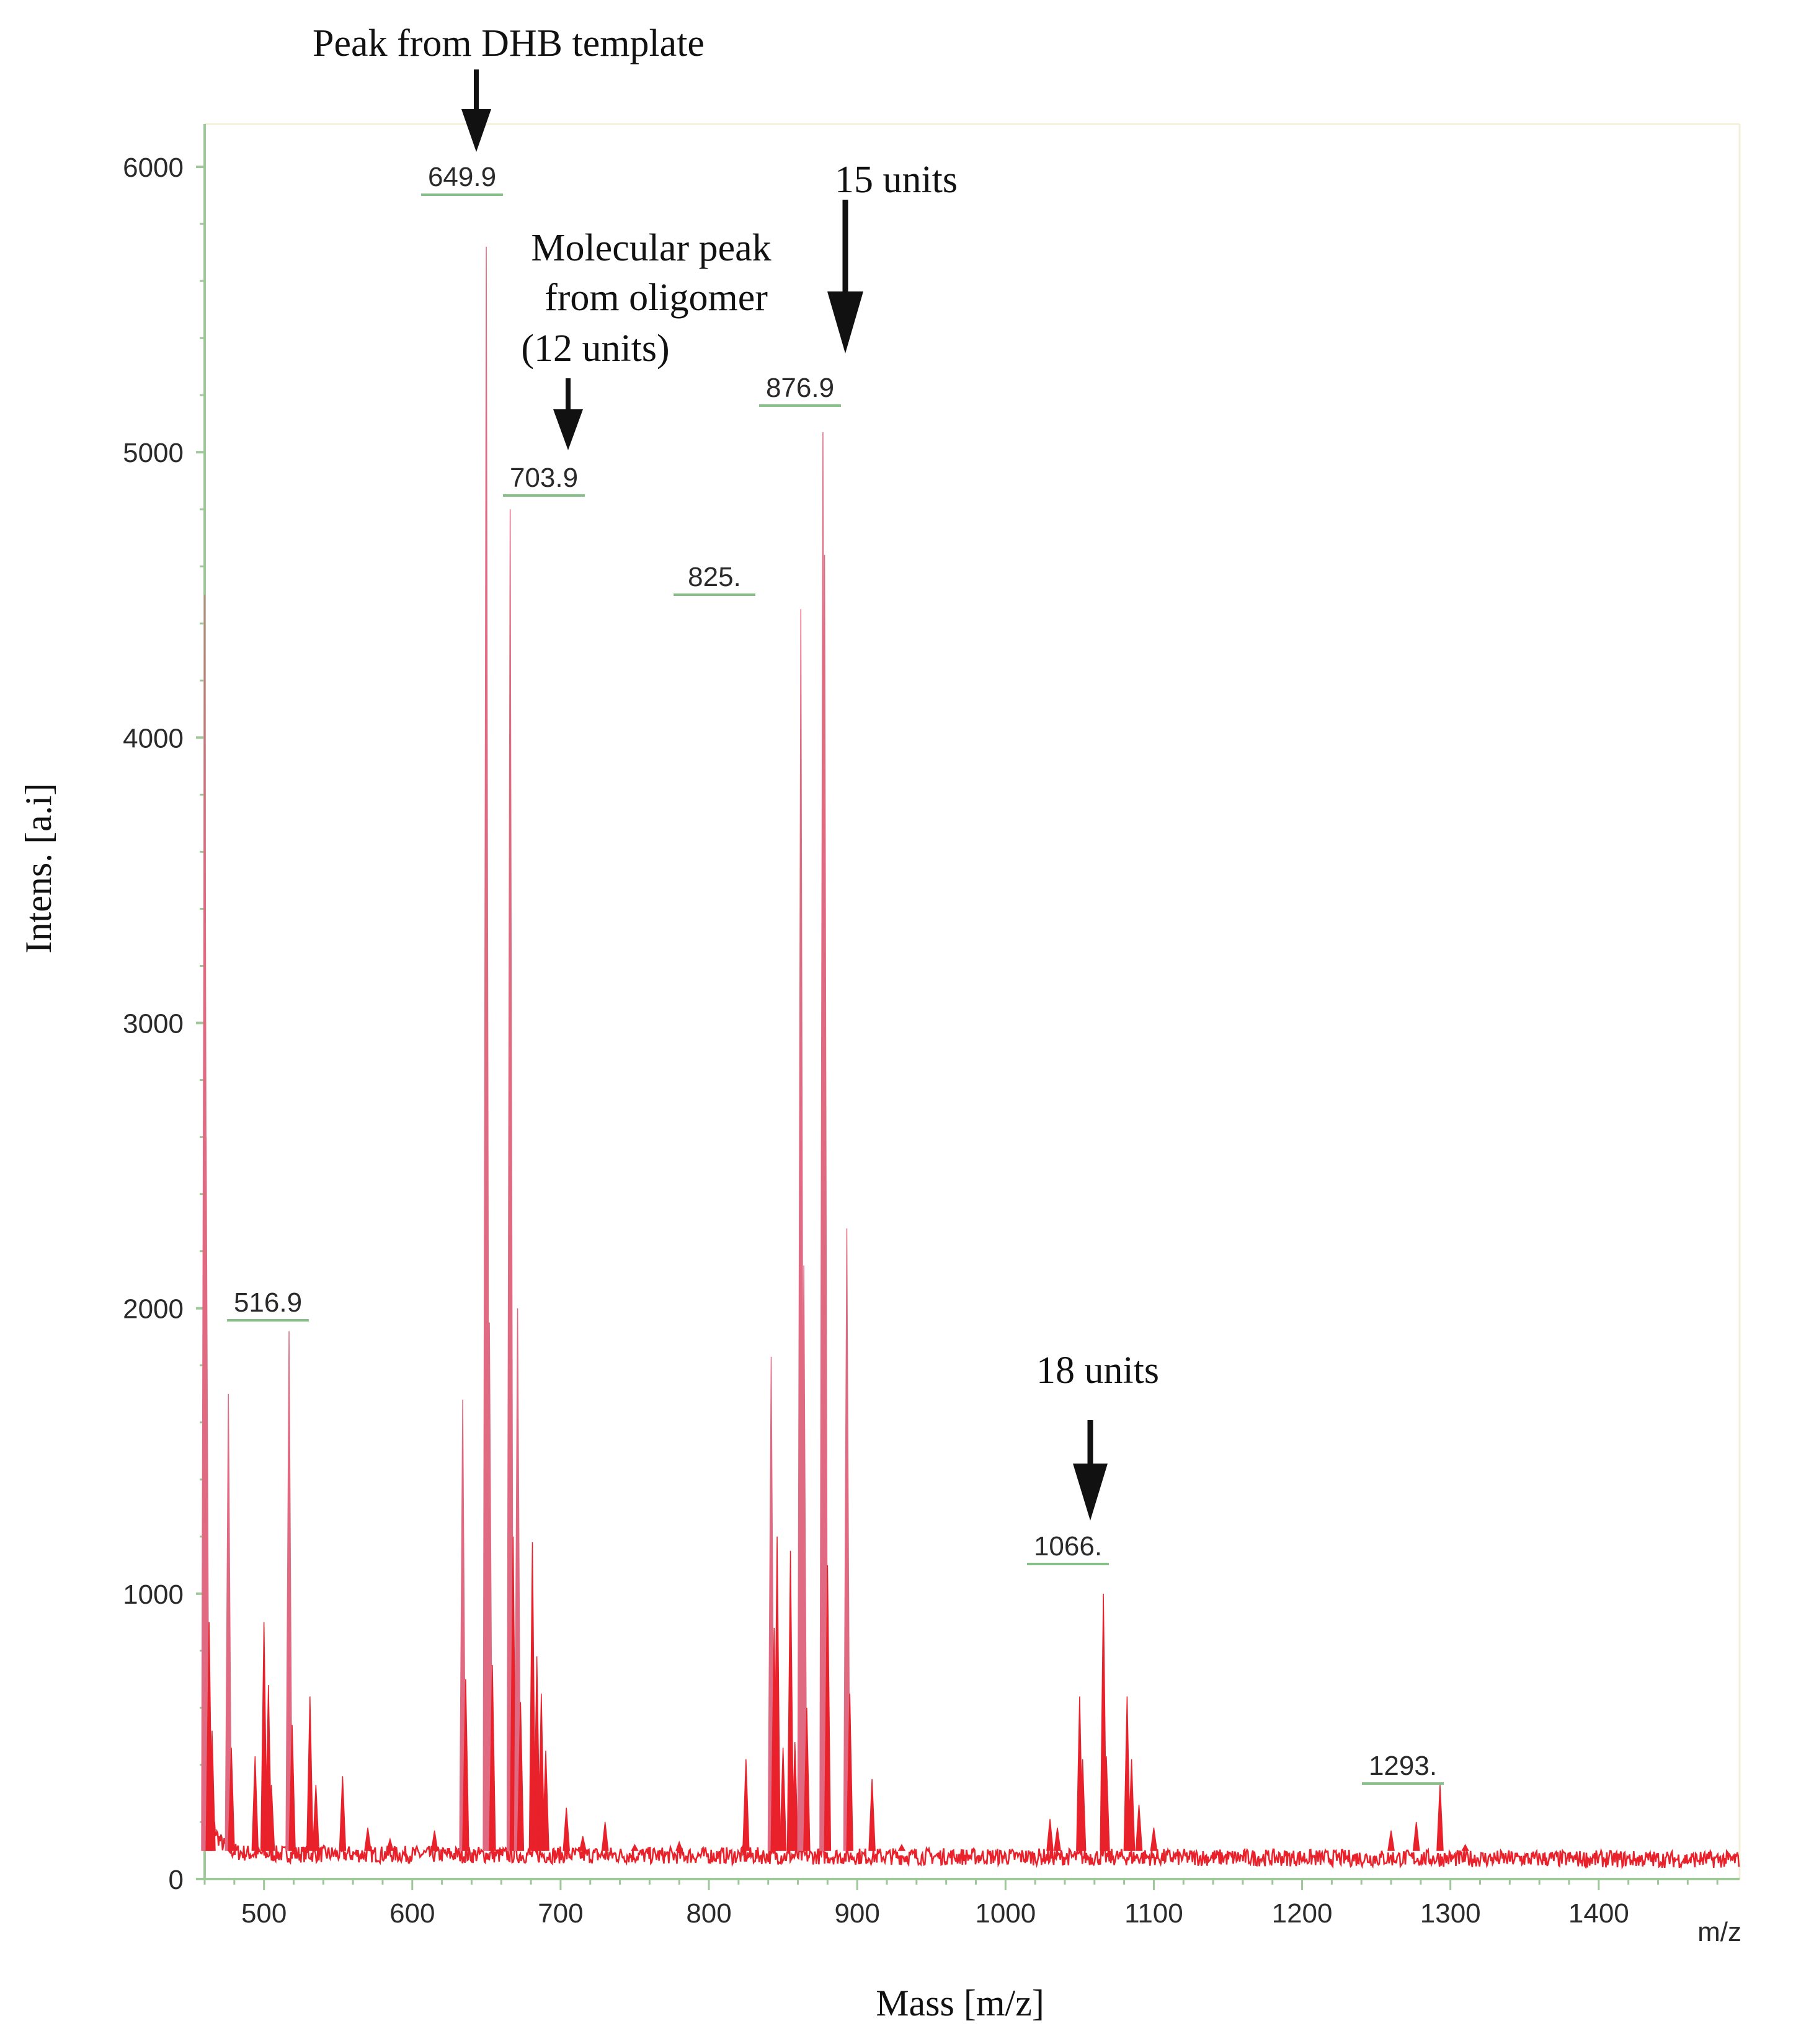 This screenshot has width=1801, height=2044. Describe the element at coordinates (1090, 1470) in the screenshot. I see `arrow-18-units` at that location.